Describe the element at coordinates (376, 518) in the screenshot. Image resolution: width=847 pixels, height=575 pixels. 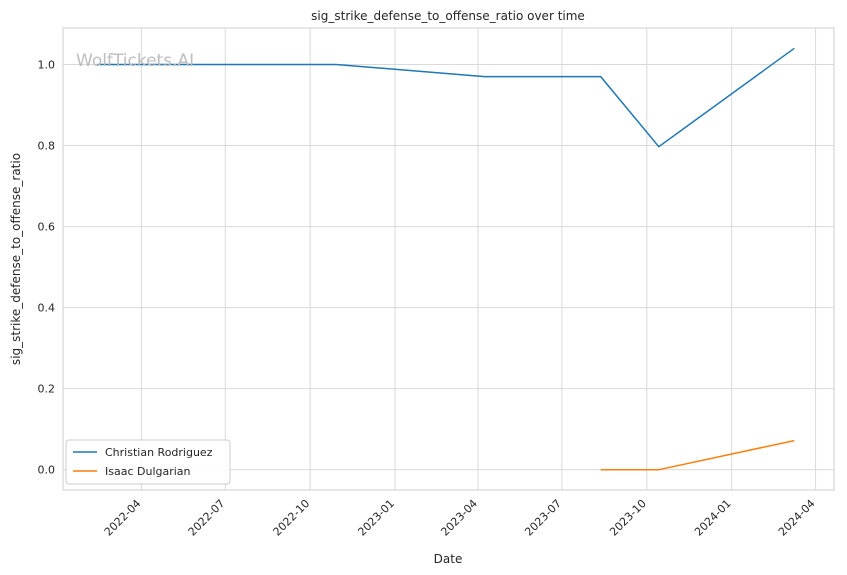
I see `x-tick-label: 2023-01` at that location.